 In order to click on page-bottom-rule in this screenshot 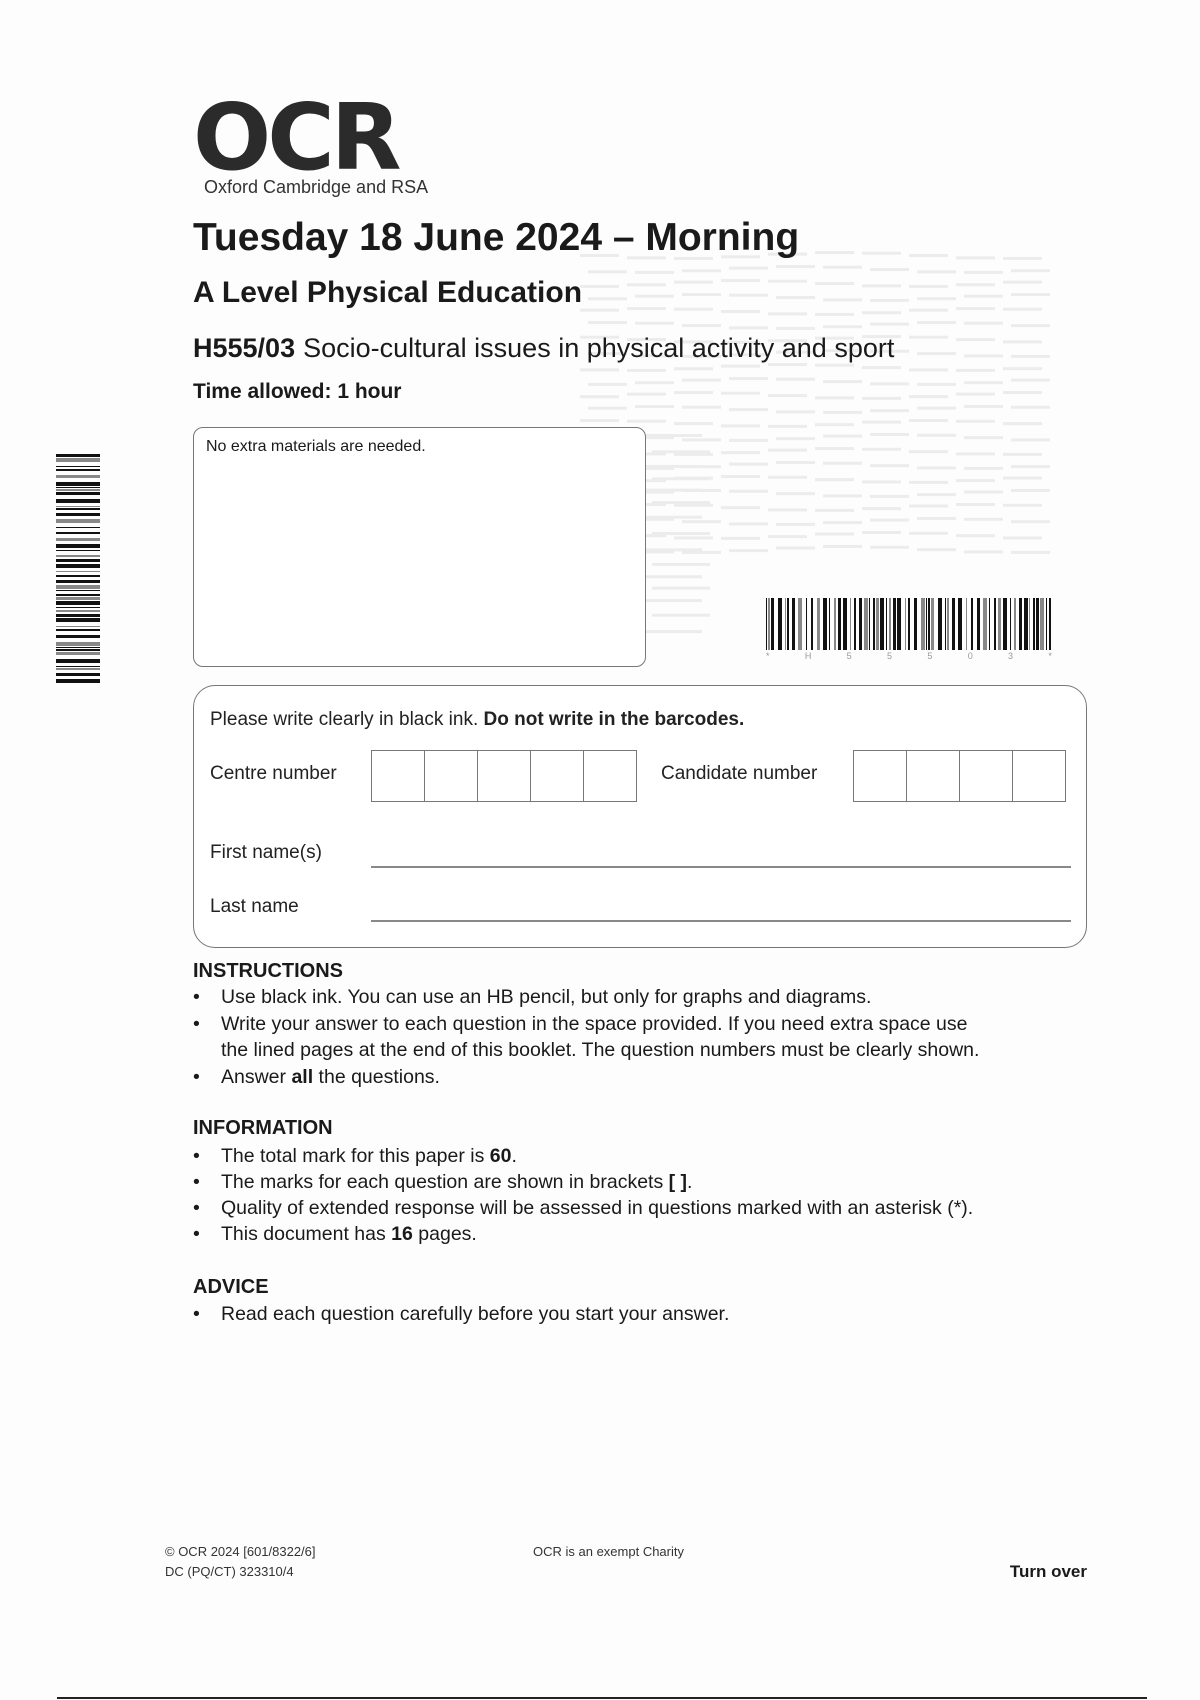, I will do `click(602, 1698)`.